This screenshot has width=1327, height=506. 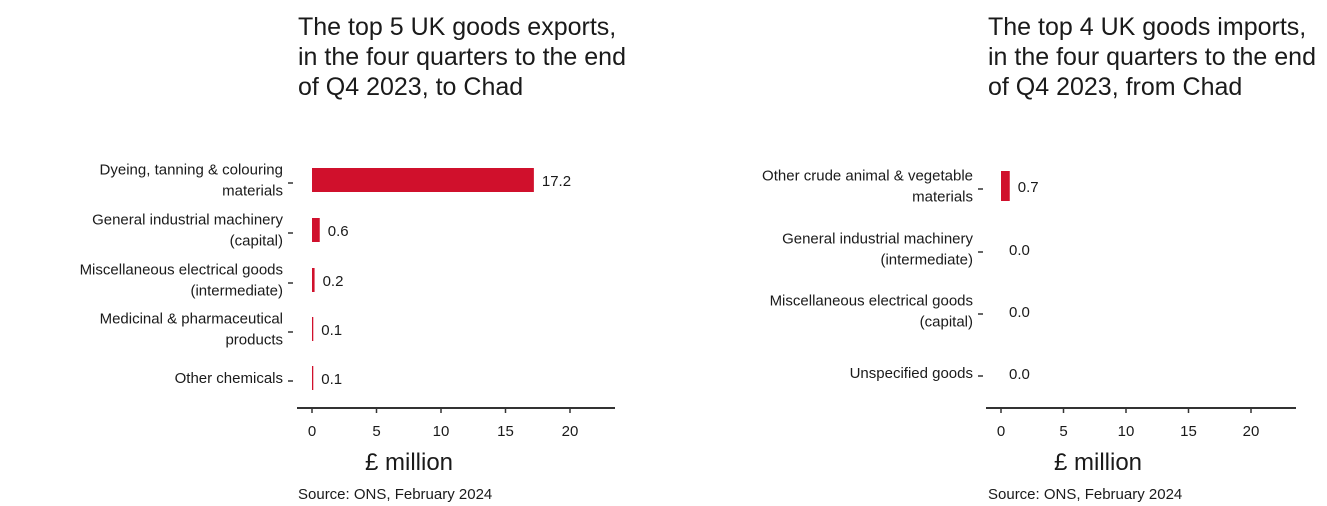 What do you see at coordinates (1188, 431) in the screenshot?
I see `imports-x-tick-label: 15` at bounding box center [1188, 431].